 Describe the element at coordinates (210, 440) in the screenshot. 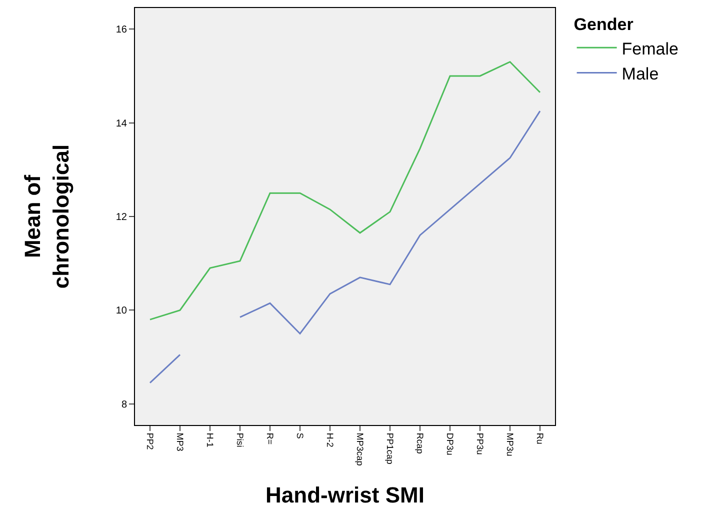

I see `x-tick-label: H-1` at that location.